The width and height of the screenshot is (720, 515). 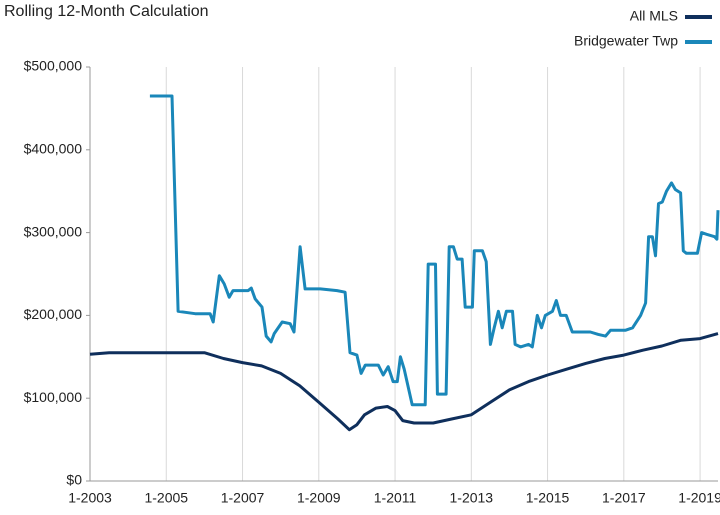 I want to click on x-tick-label: 1-2011, so click(x=395, y=498).